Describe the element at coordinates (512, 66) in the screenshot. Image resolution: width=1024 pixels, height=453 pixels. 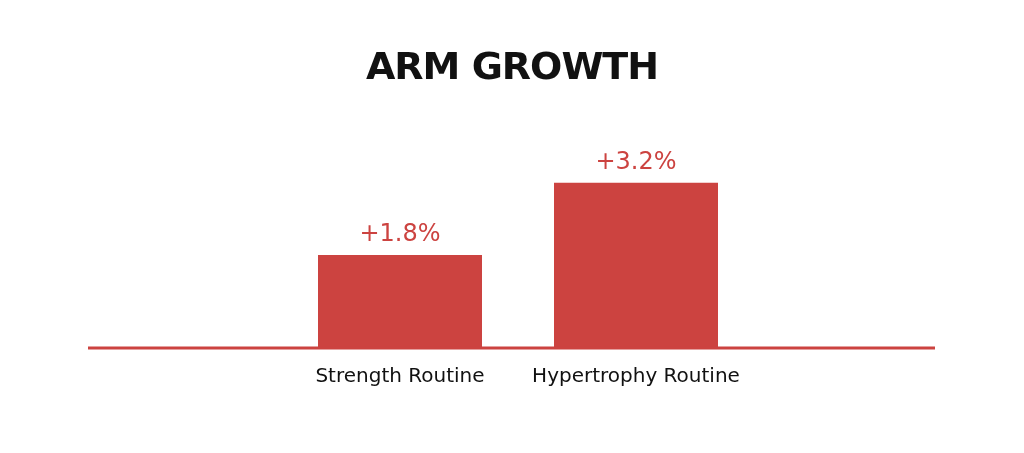
I see `chart-title: ARM GROWTH` at that location.